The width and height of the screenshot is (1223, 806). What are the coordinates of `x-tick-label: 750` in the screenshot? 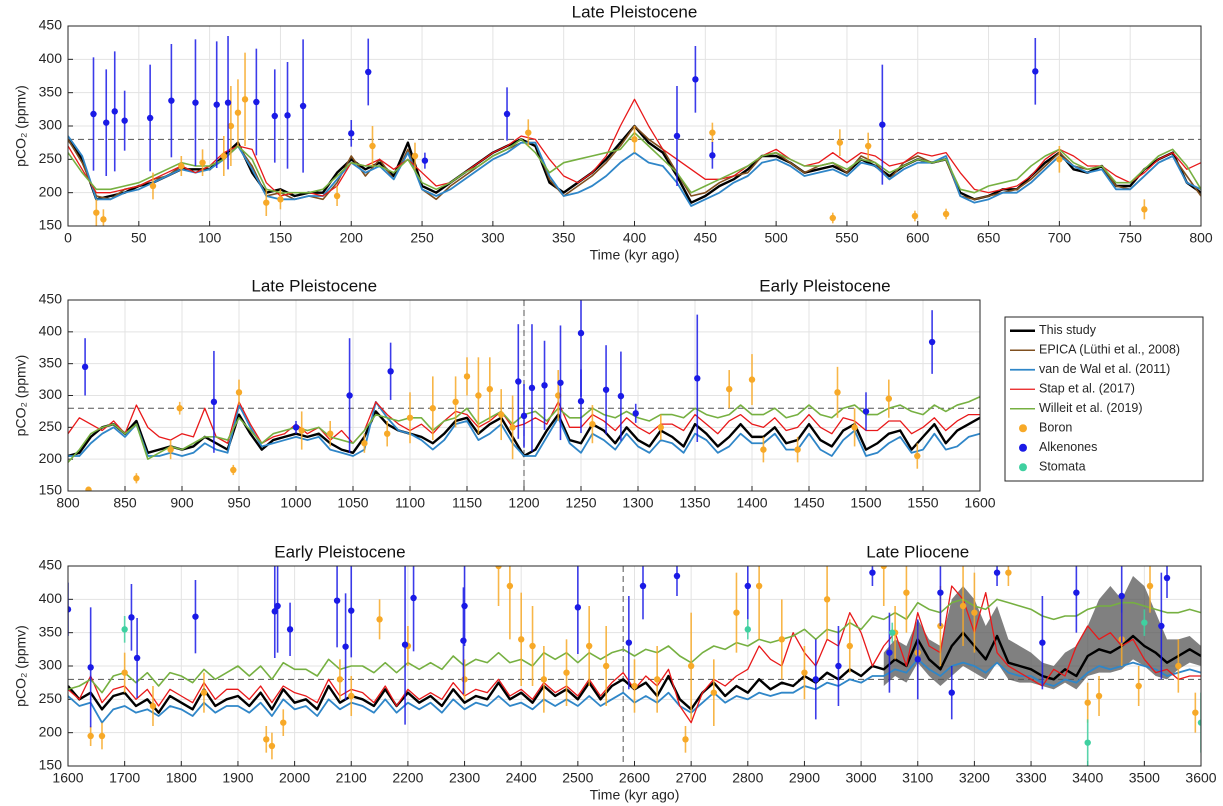 It's located at (1131, 238).